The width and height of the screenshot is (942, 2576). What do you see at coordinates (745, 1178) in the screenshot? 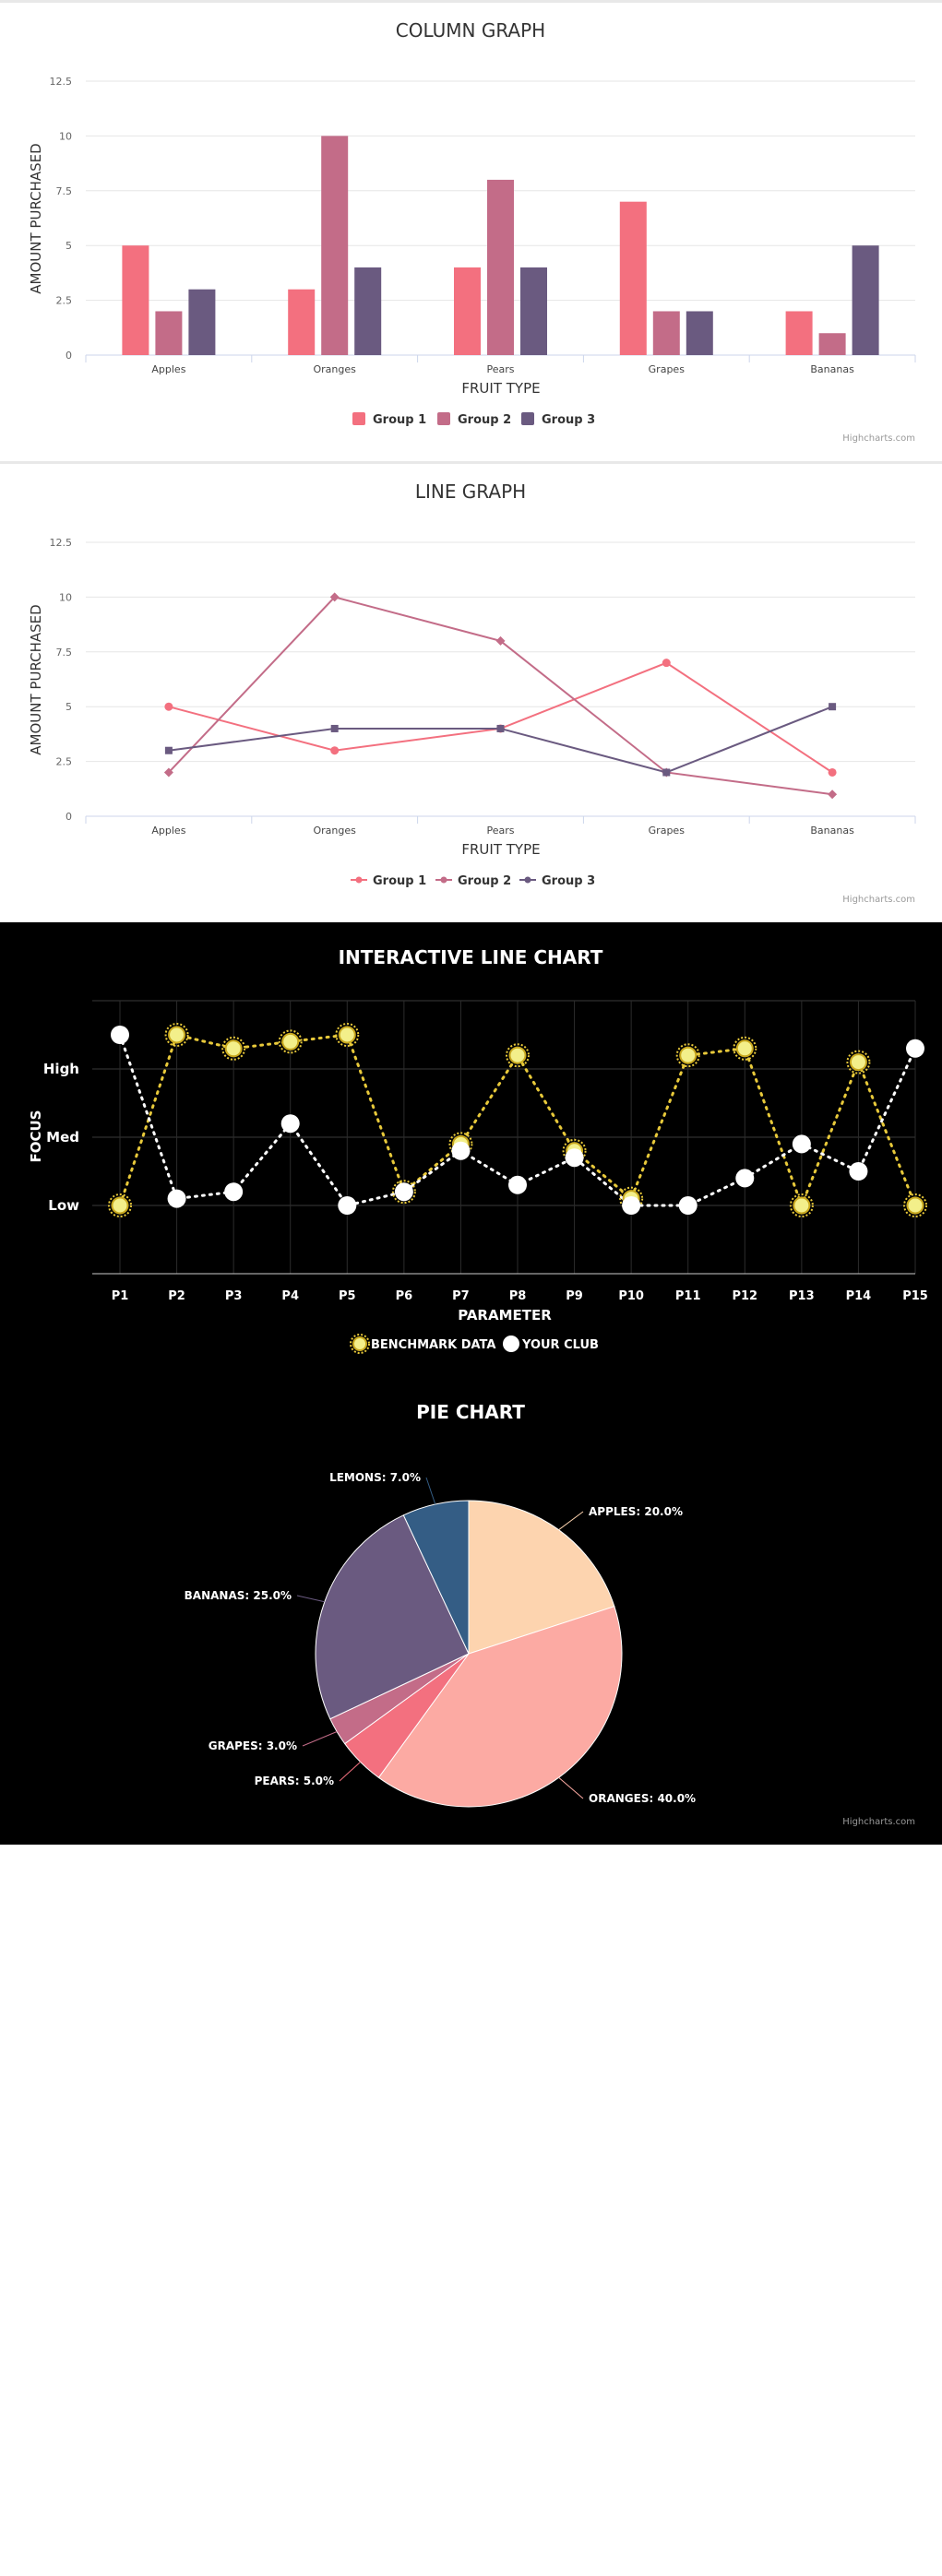
I see `point-your-club-p12` at bounding box center [745, 1178].